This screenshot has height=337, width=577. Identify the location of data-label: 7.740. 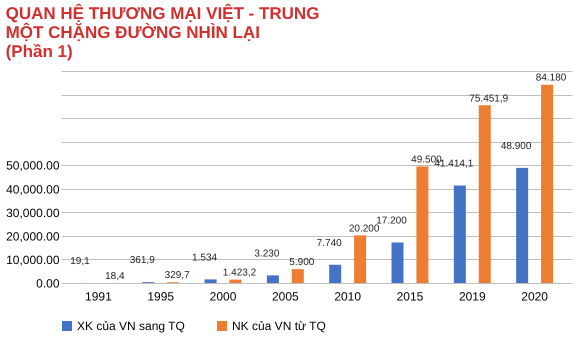
(329, 243).